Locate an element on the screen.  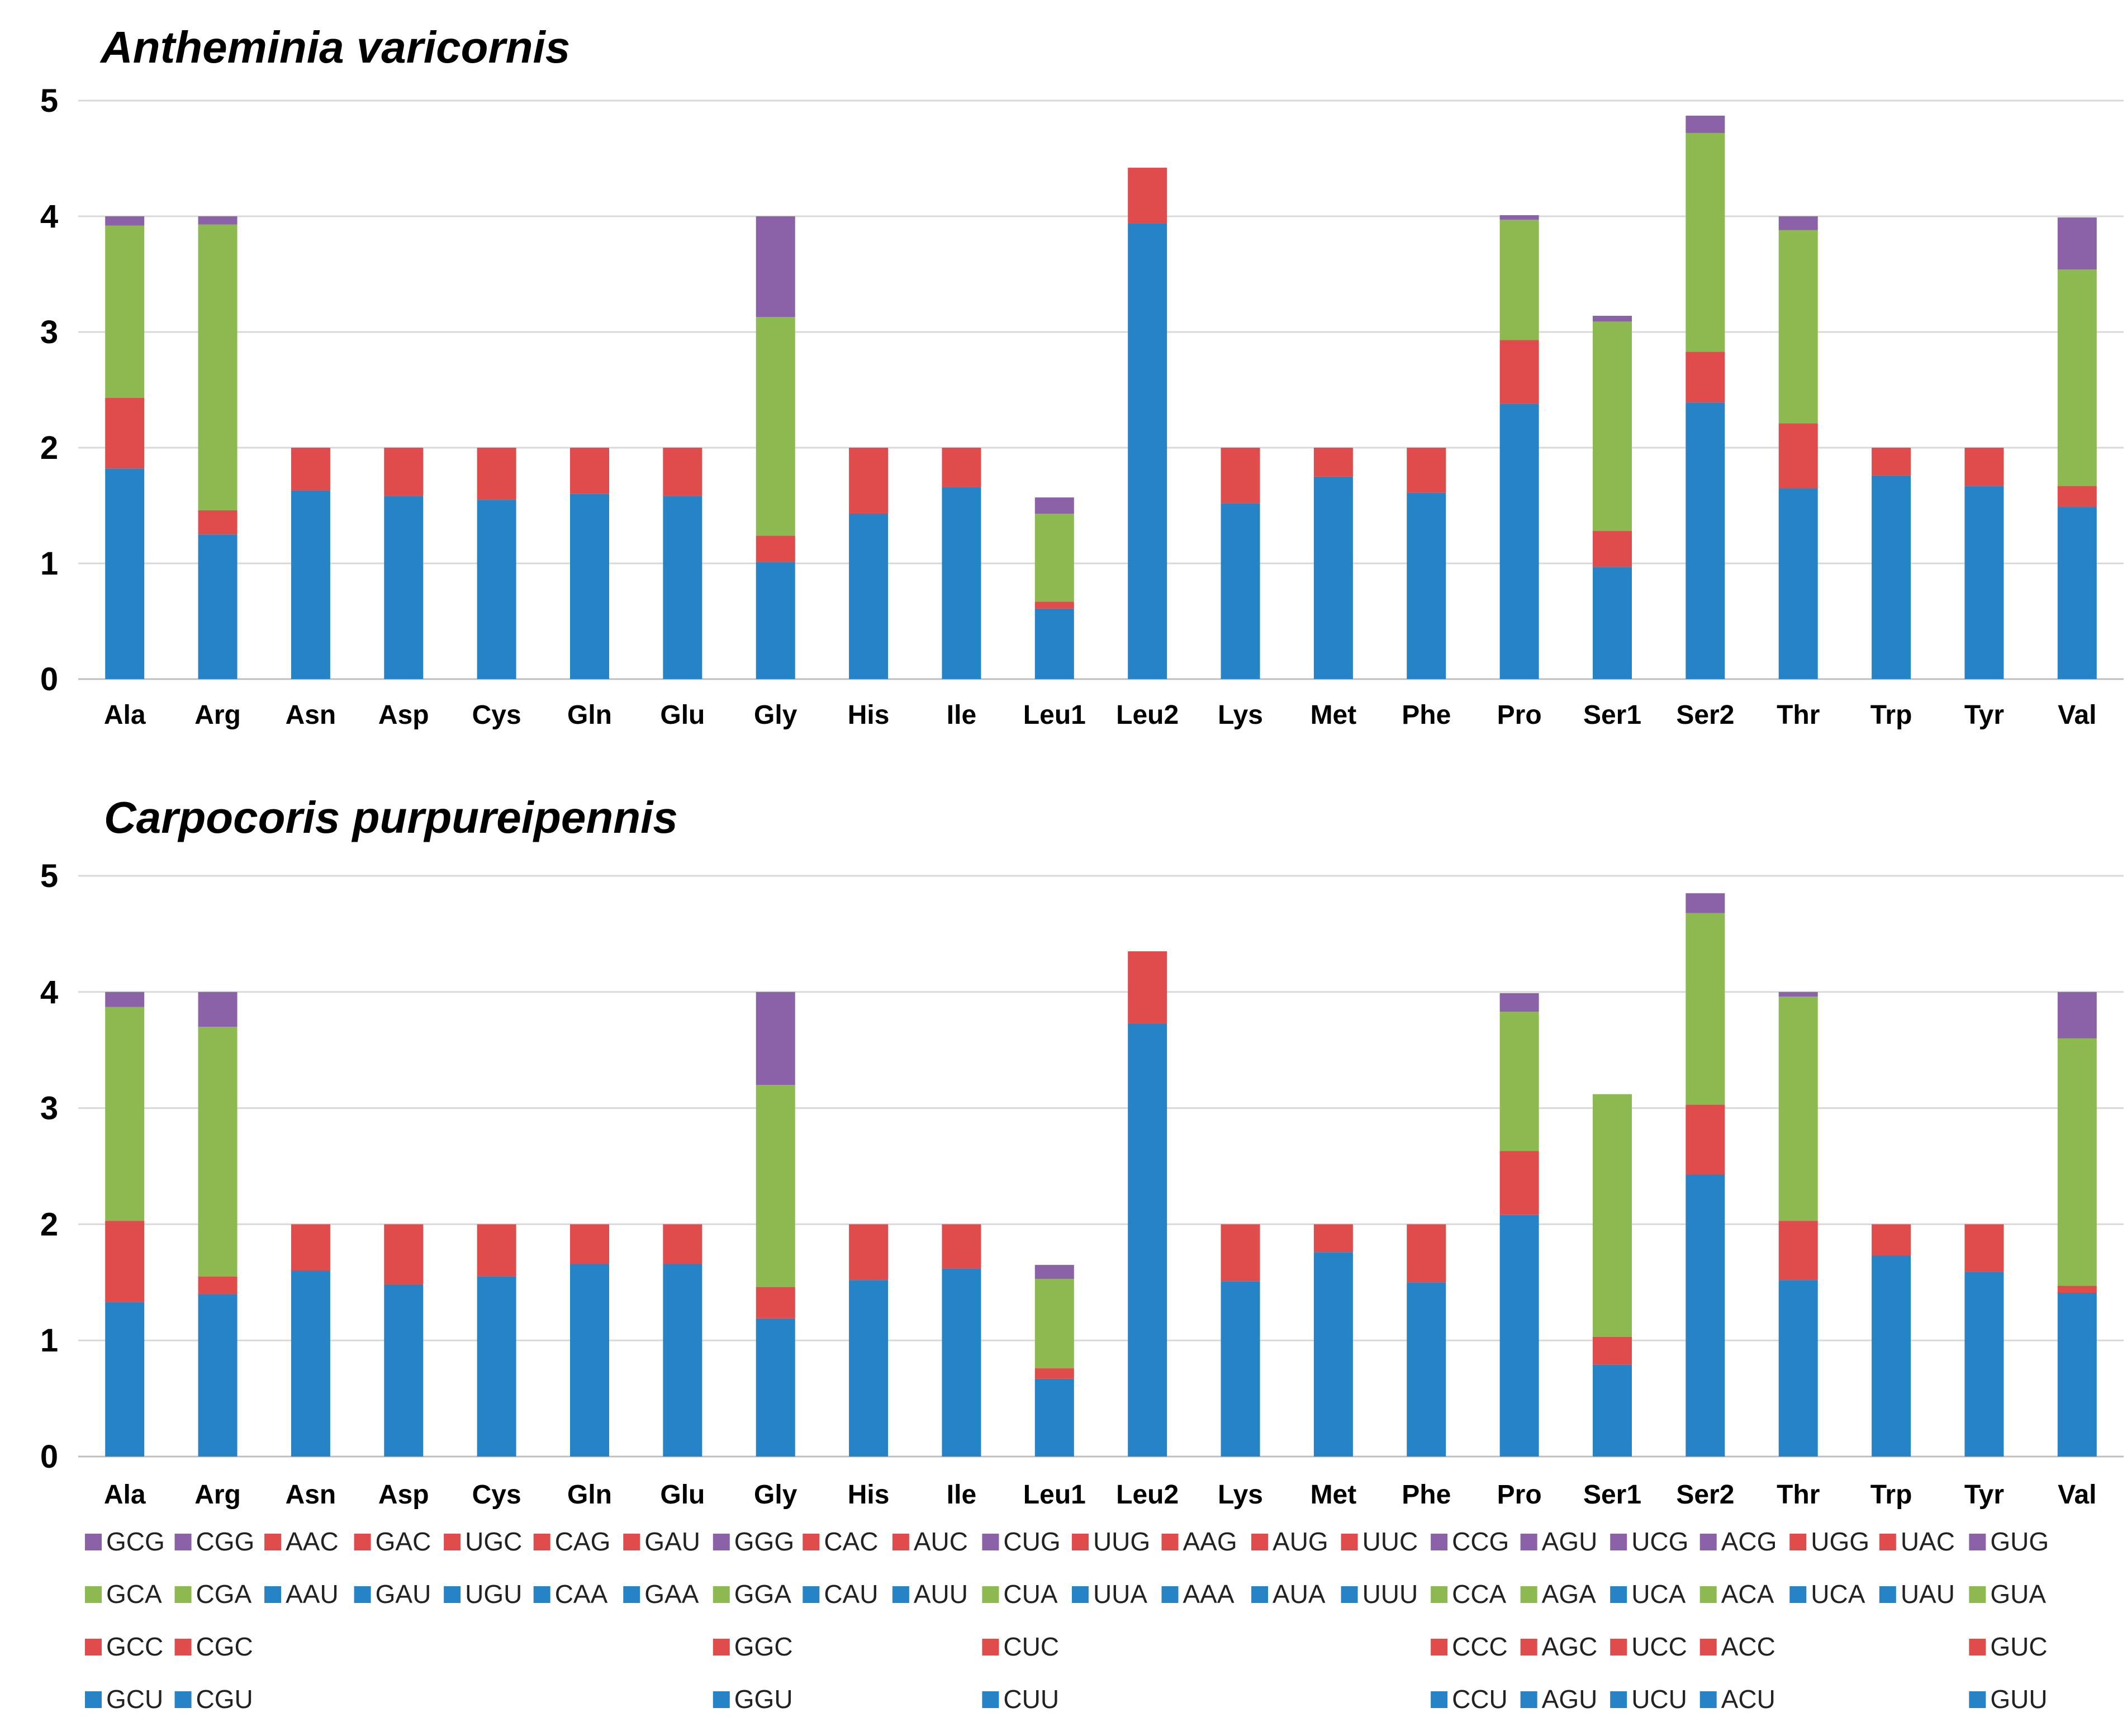
y-tick-label: 0 is located at coordinates (49, 1457).